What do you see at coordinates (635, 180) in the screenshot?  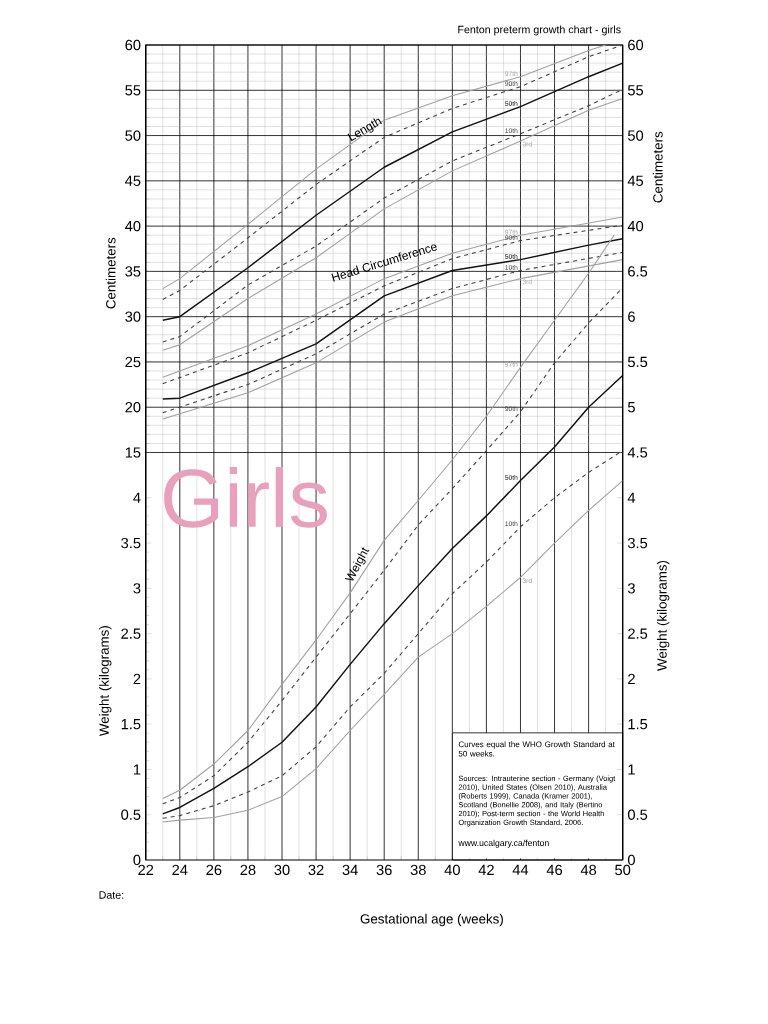 I see `y2-tick-label: 45` at bounding box center [635, 180].